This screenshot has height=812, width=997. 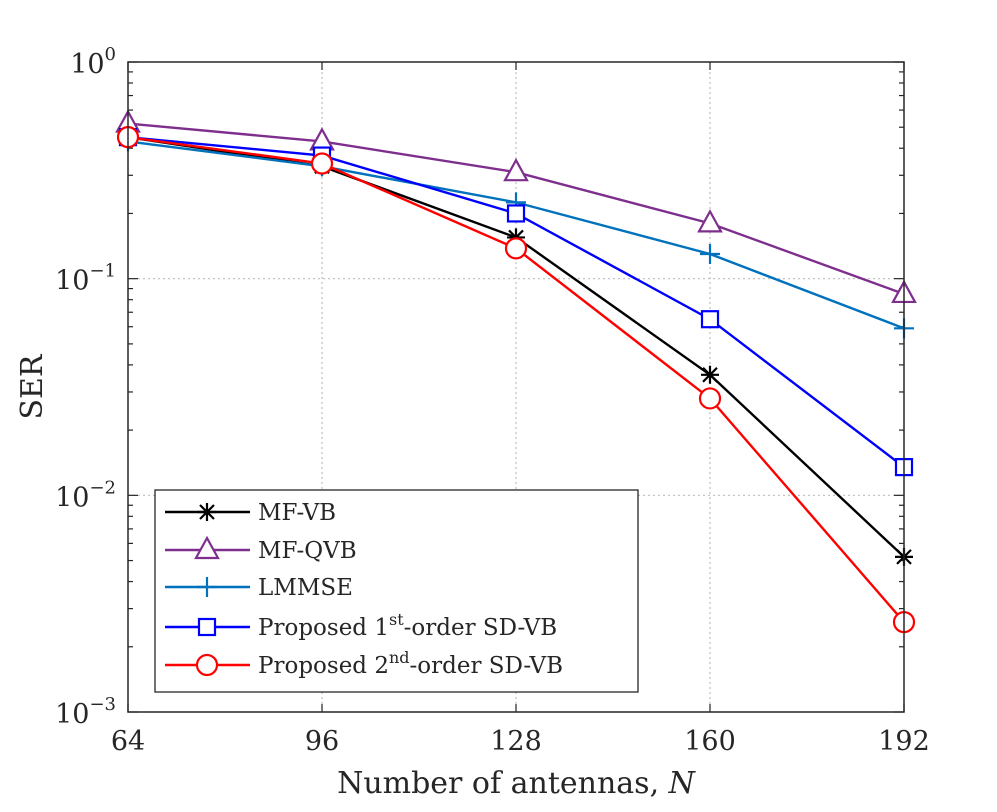 I want to click on y-tick-label: 10⁰, so click(x=93, y=62).